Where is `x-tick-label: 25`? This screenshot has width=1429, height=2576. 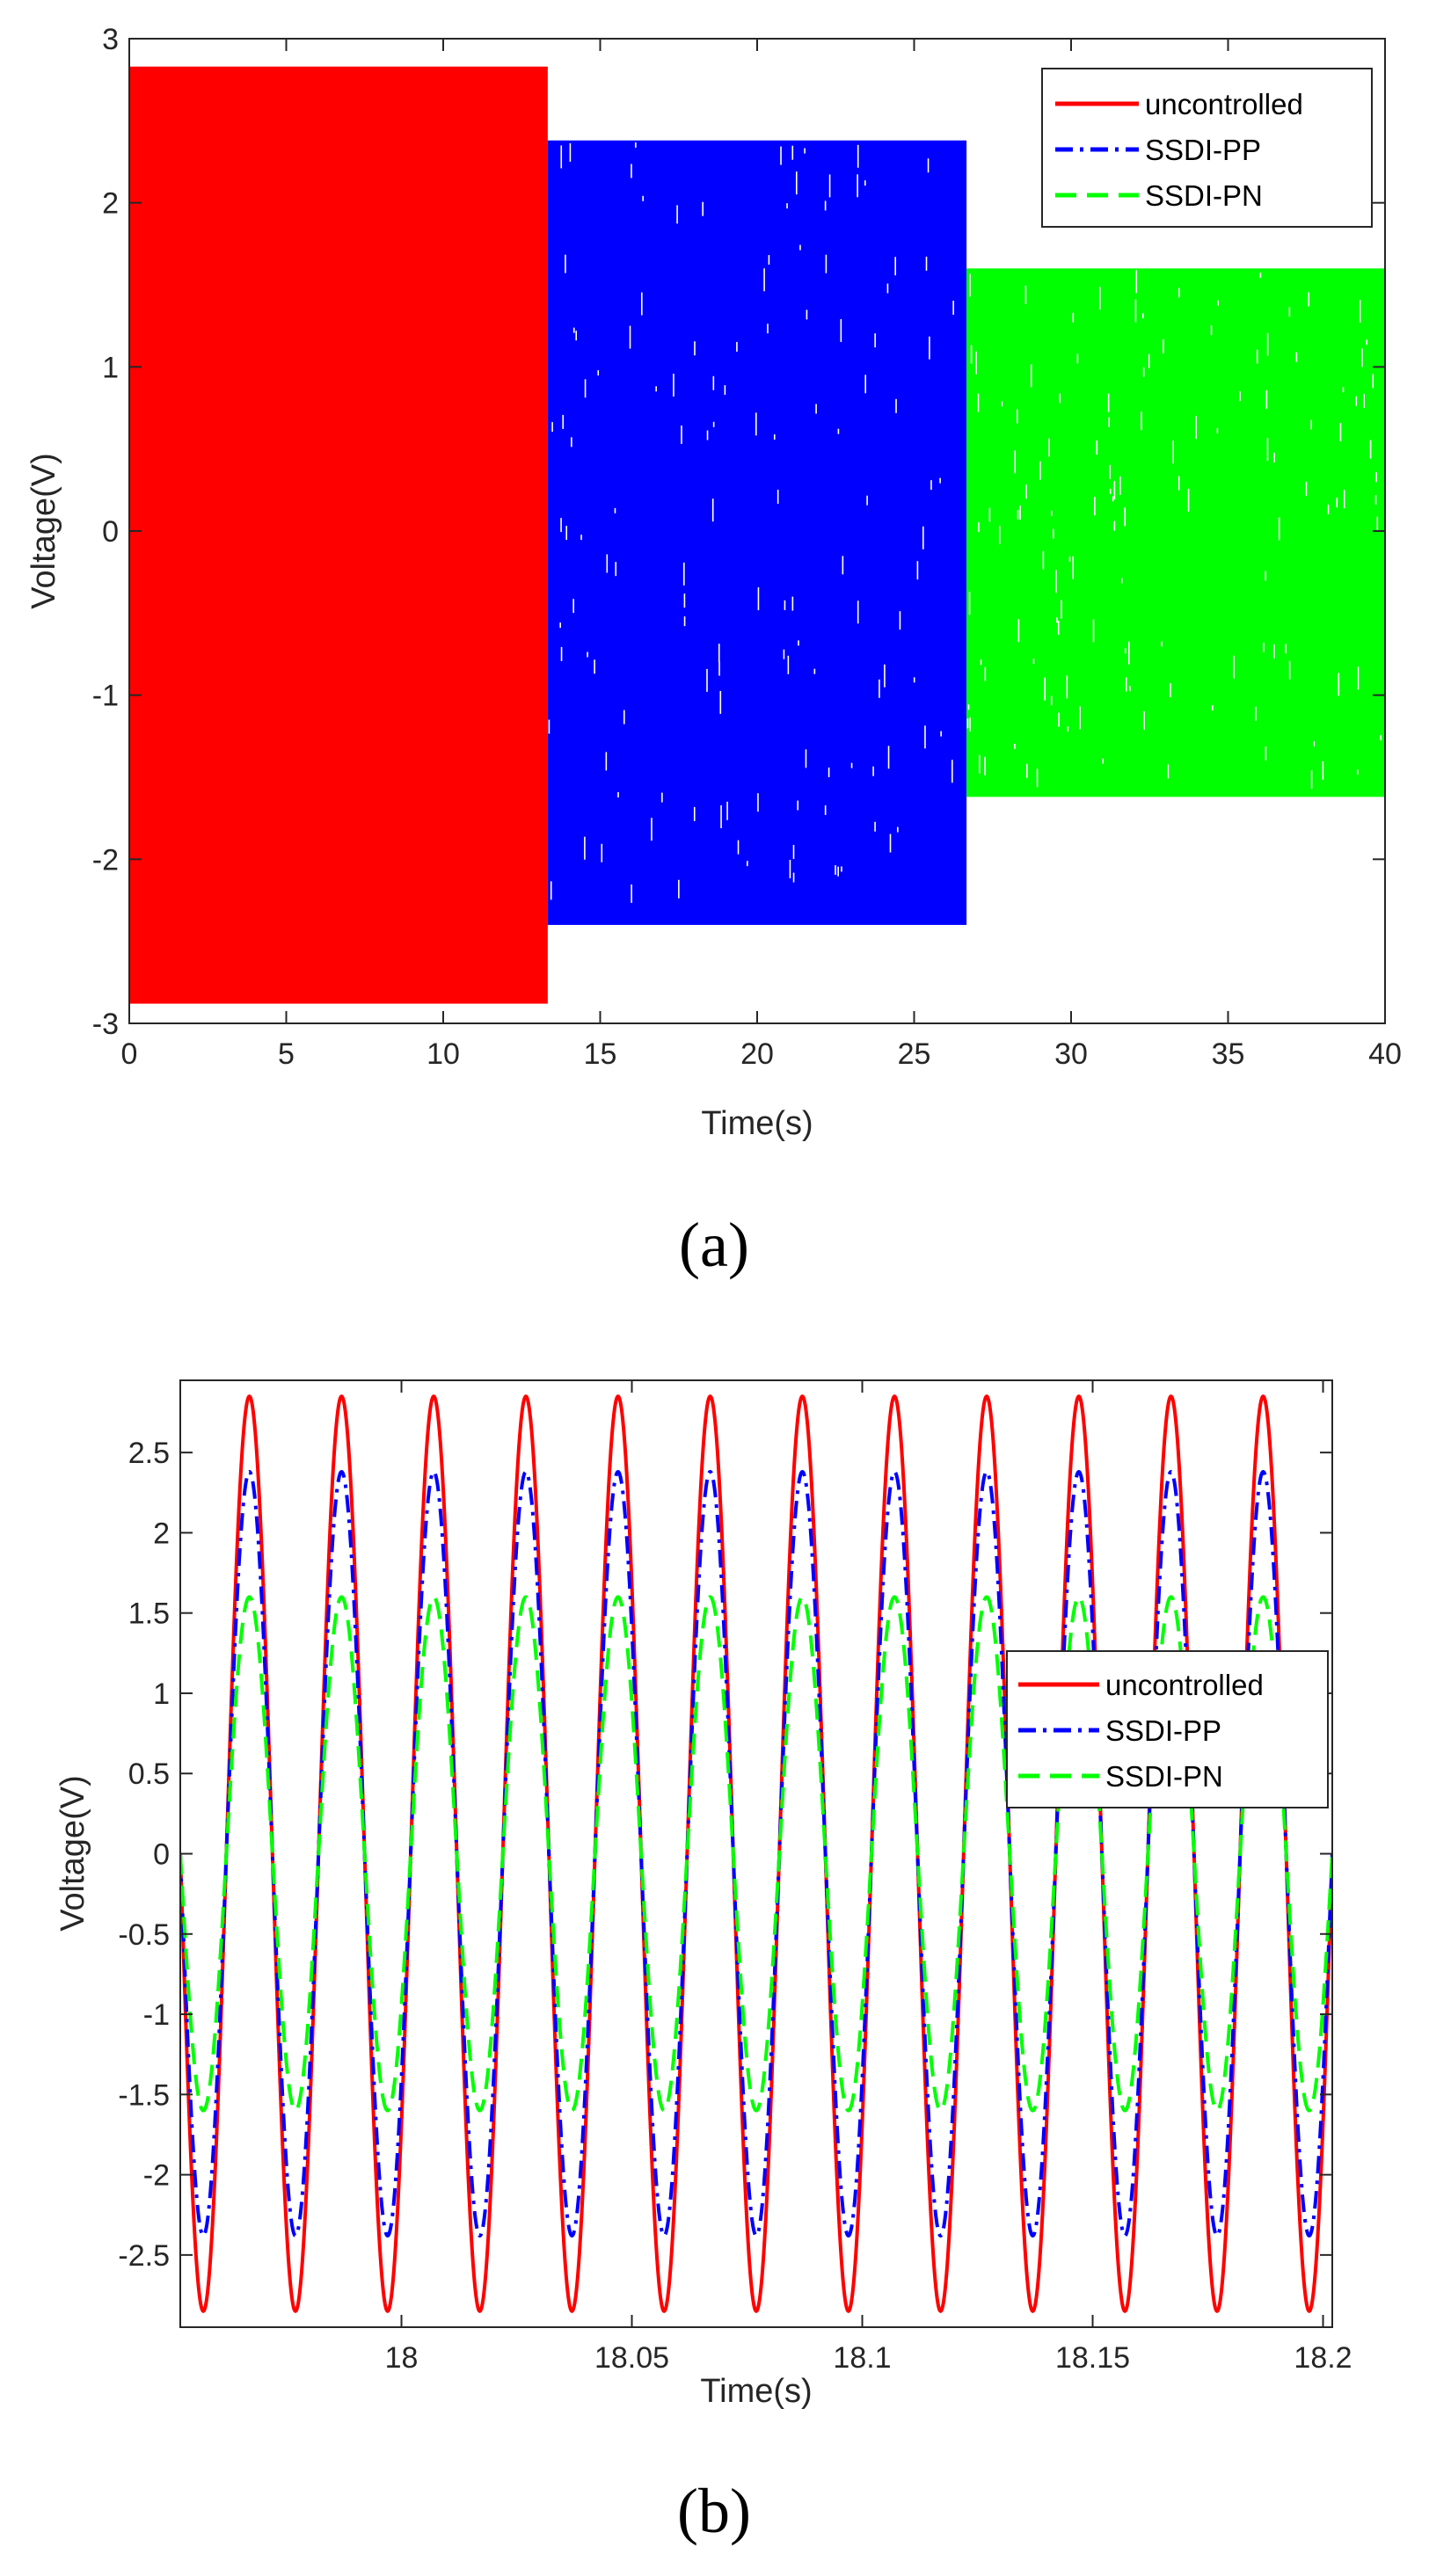 x-tick-label: 25 is located at coordinates (915, 1054).